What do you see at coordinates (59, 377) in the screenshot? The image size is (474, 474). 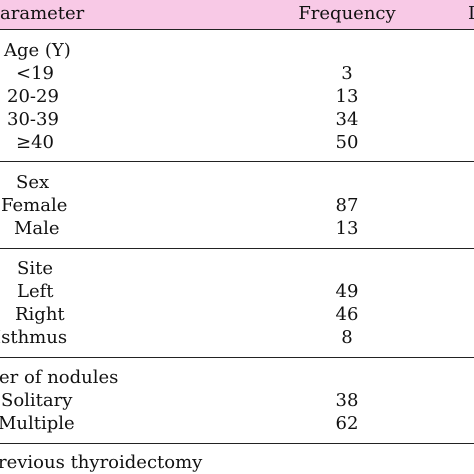 I see `group-title-nodules: er of nodules` at bounding box center [59, 377].